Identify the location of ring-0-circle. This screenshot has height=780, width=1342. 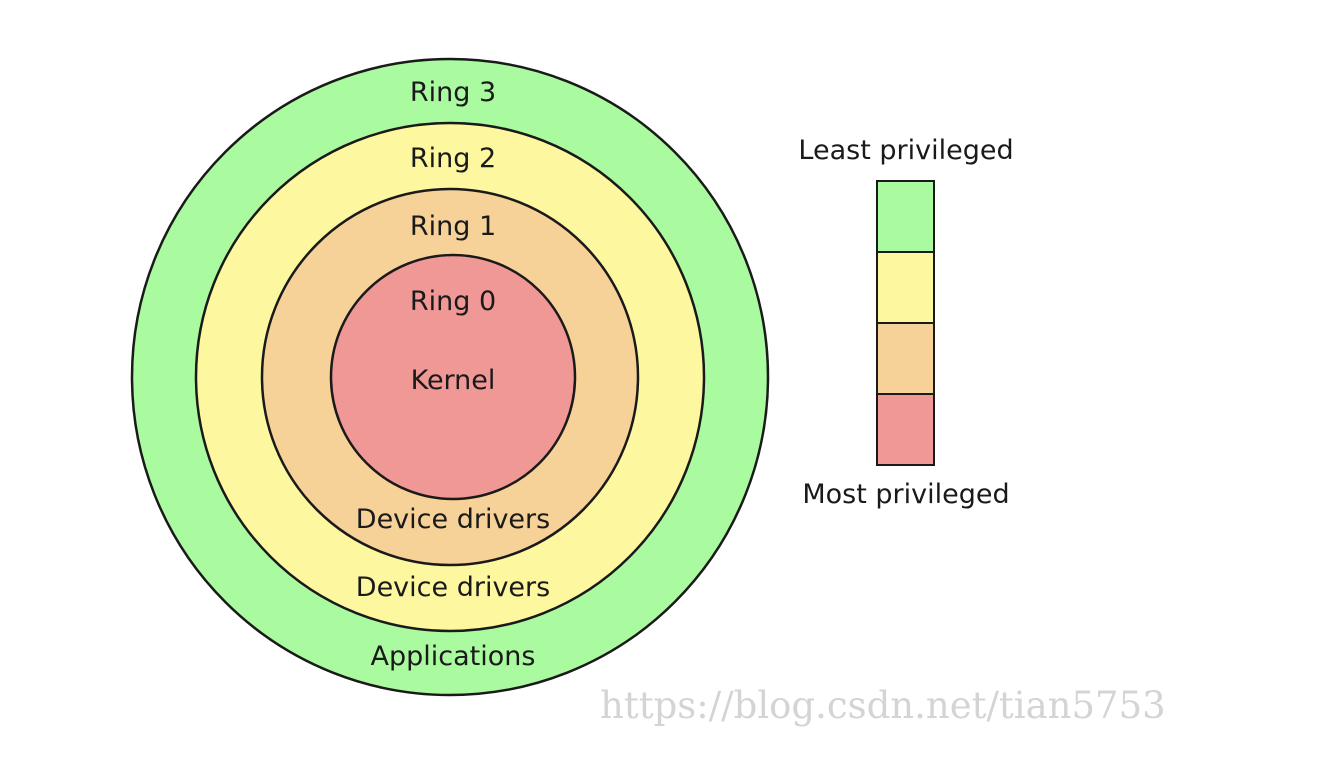
(453, 377).